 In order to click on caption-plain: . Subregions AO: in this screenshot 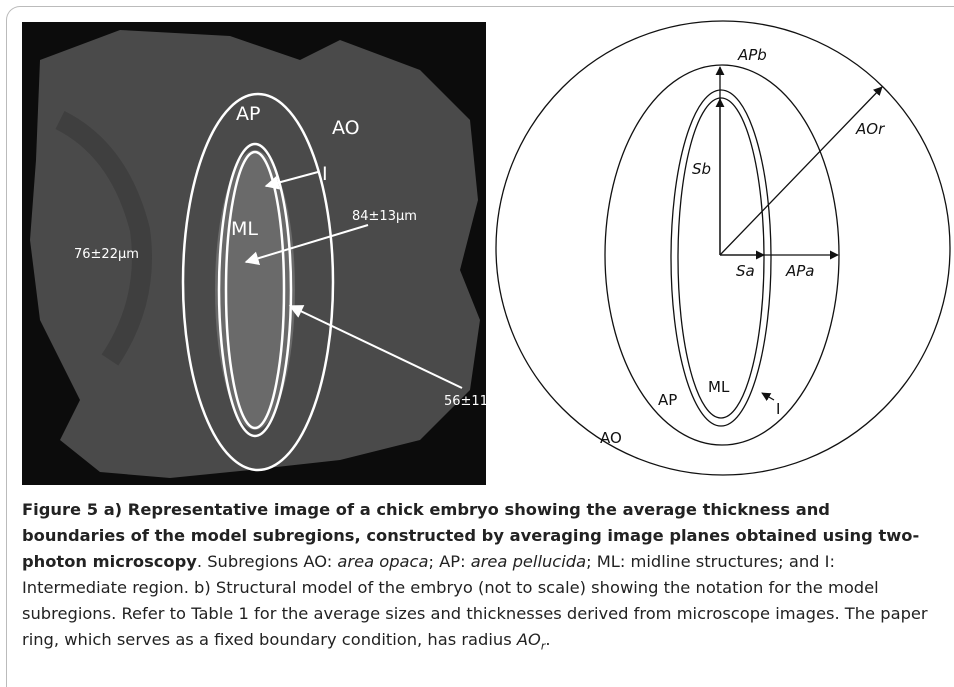, I will do `click(267, 561)`.